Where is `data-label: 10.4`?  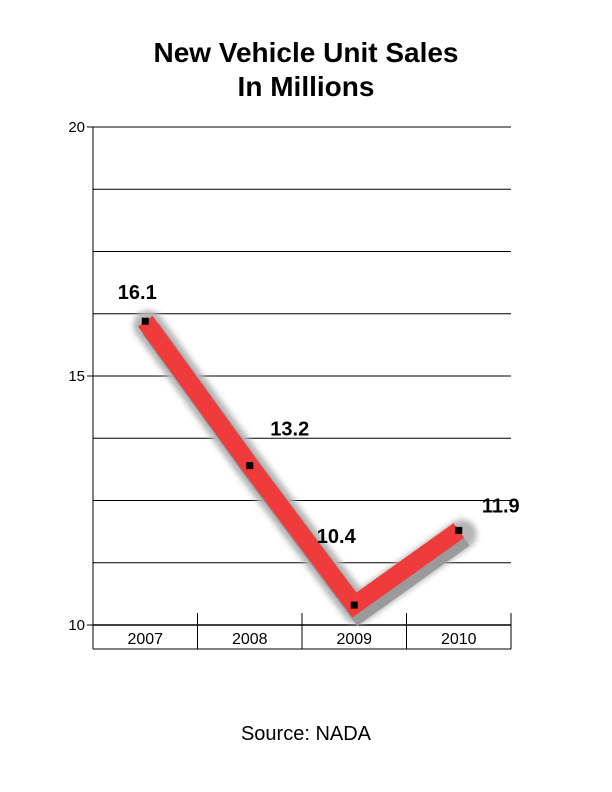 data-label: 10.4 is located at coordinates (337, 537).